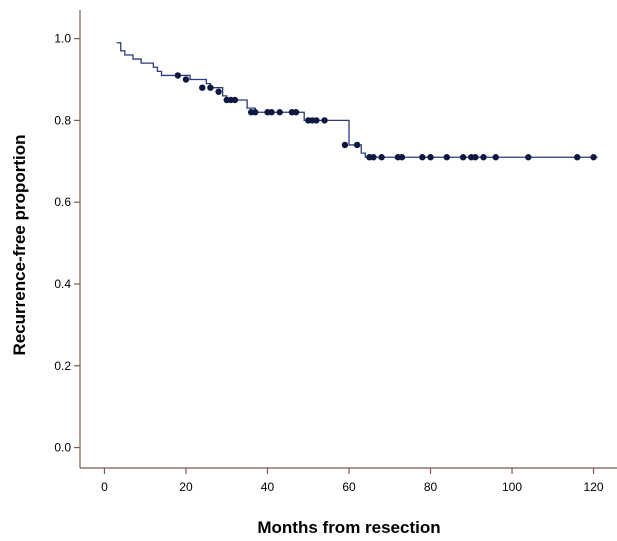 Image resolution: width=617 pixels, height=541 pixels. What do you see at coordinates (62, 39) in the screenshot?
I see `y-tick-label: 1.0` at bounding box center [62, 39].